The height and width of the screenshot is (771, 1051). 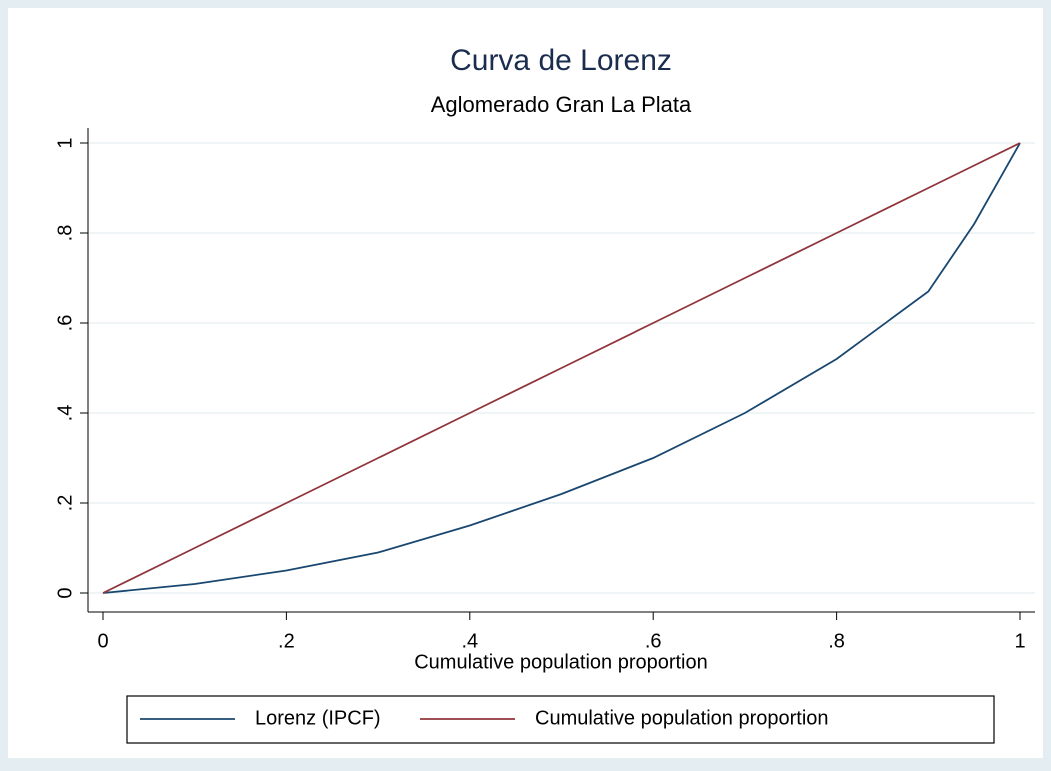 What do you see at coordinates (286, 641) in the screenshot?
I see `x-tick-label: .2` at bounding box center [286, 641].